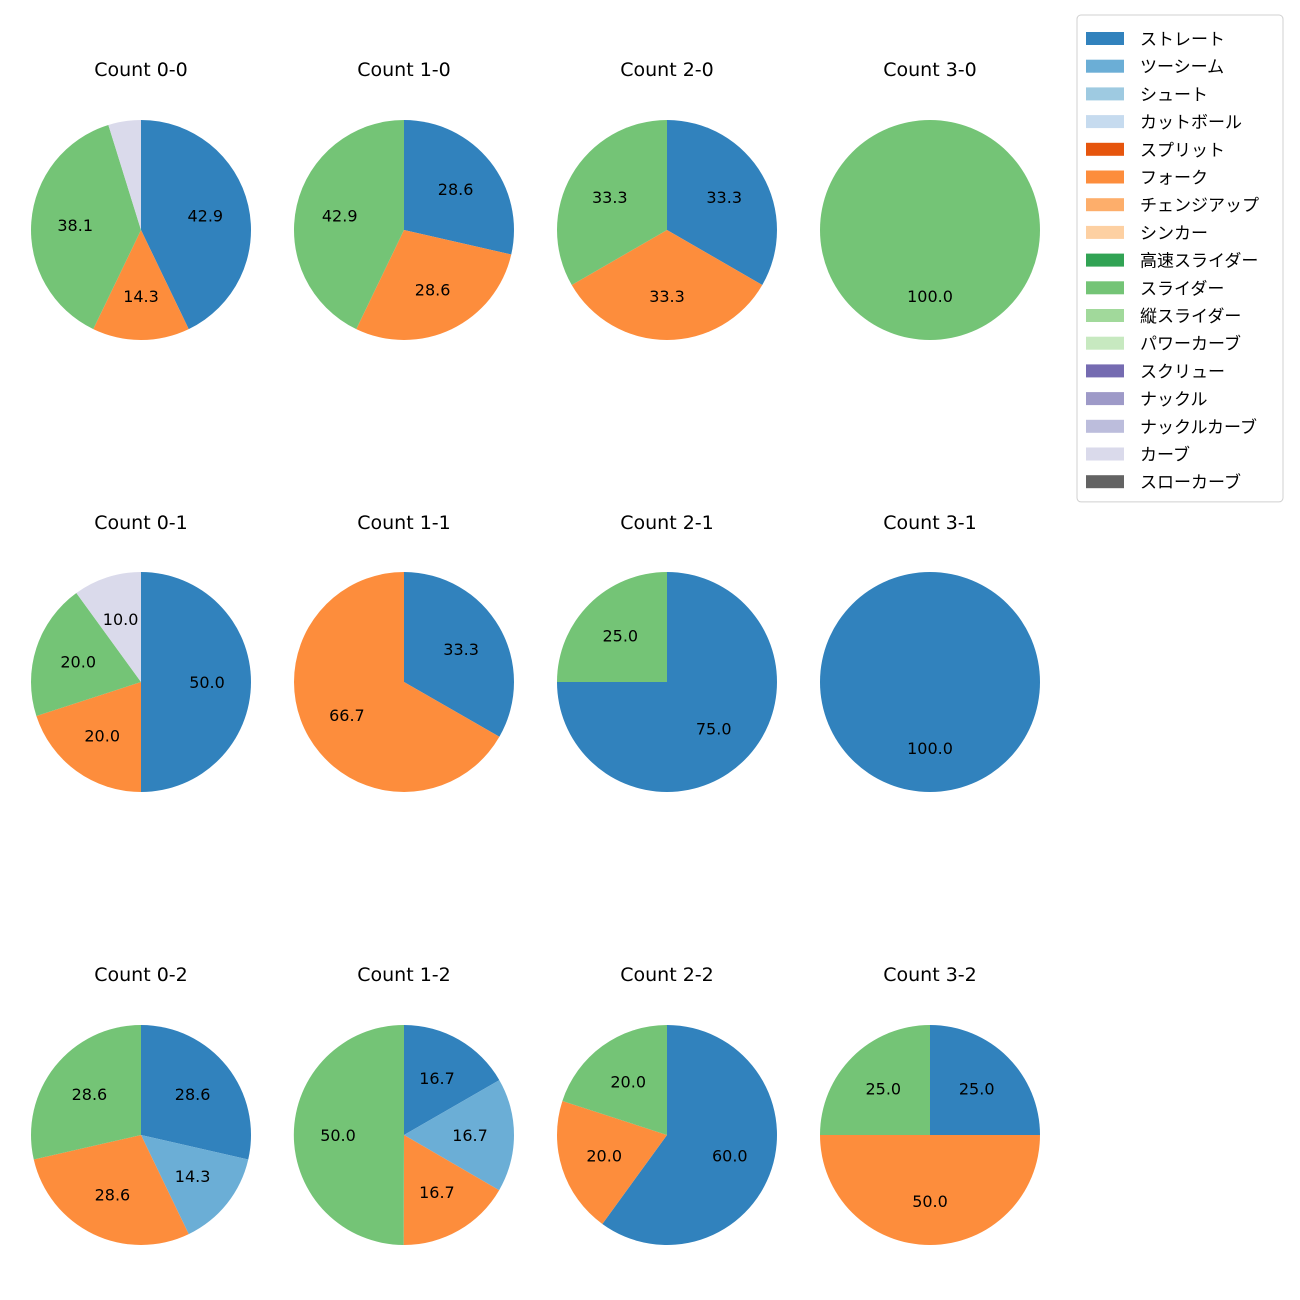 This screenshot has width=1300, height=1300. I want to click on pie-count-2-0: Count 2-0 33.3 33.3 33.3, so click(667, 199).